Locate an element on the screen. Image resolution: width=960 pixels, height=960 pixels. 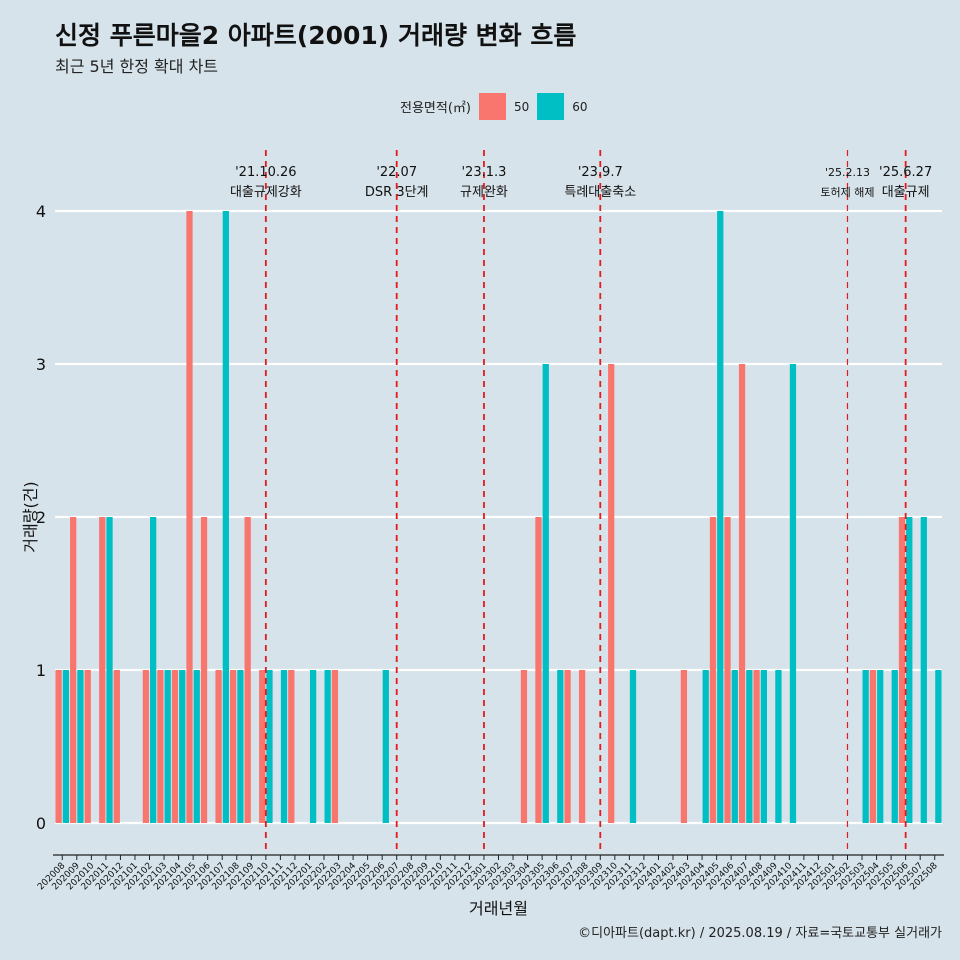
legend-title: 전용면적(㎡) is located at coordinates (435, 108).